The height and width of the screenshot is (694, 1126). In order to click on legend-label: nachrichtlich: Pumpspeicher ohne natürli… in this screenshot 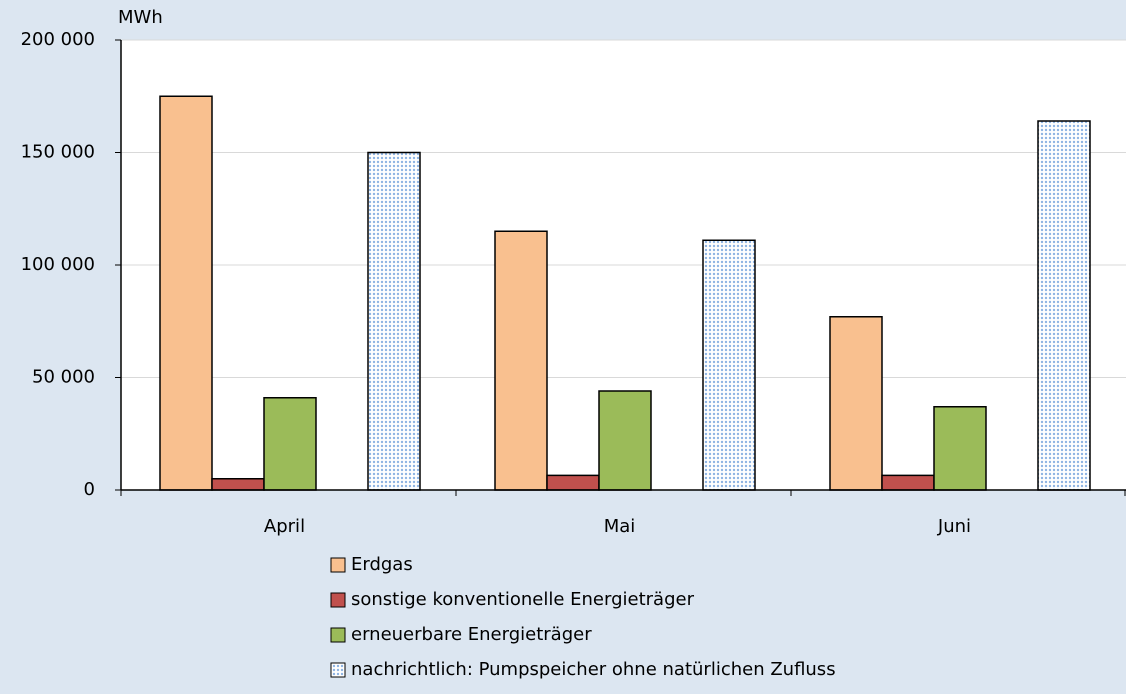, I will do `click(593, 669)`.